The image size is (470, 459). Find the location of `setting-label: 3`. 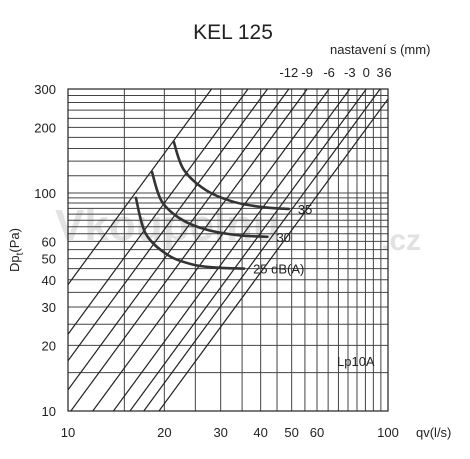

setting-label: 3 is located at coordinates (380, 72).